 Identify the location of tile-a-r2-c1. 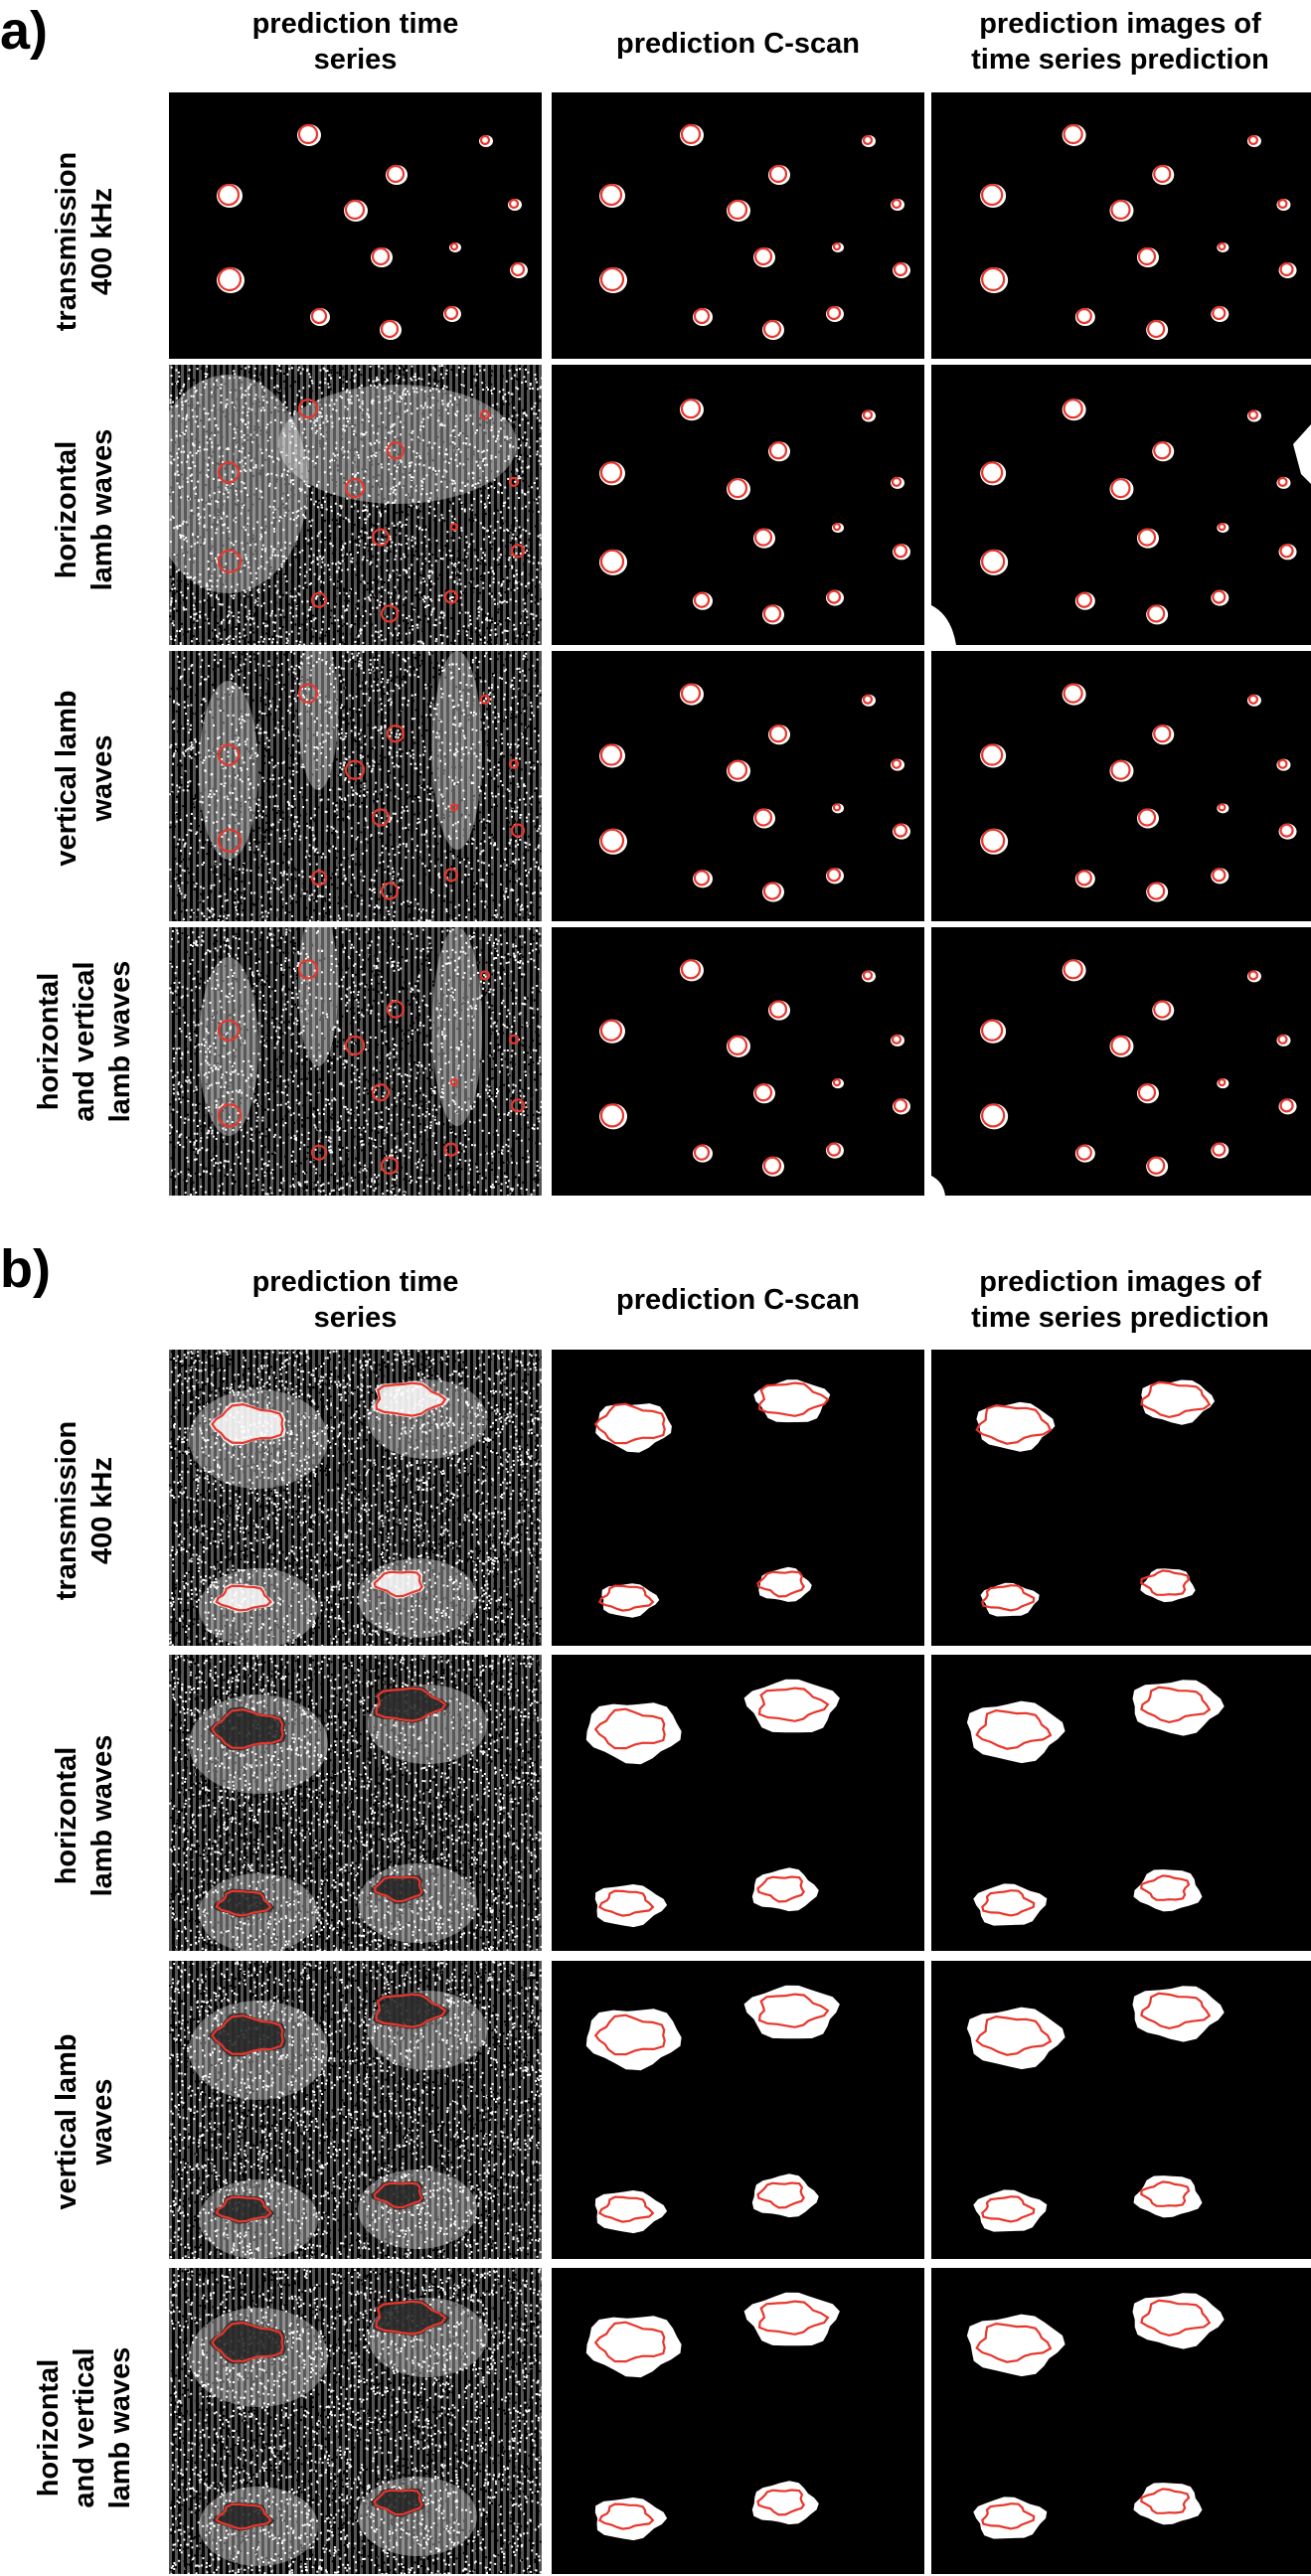
(355, 505).